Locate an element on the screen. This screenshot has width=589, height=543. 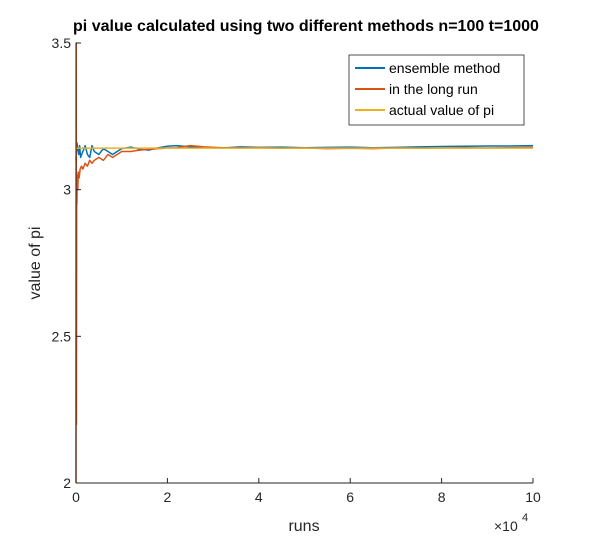
legend-label-2: in the long run is located at coordinates (433, 89).